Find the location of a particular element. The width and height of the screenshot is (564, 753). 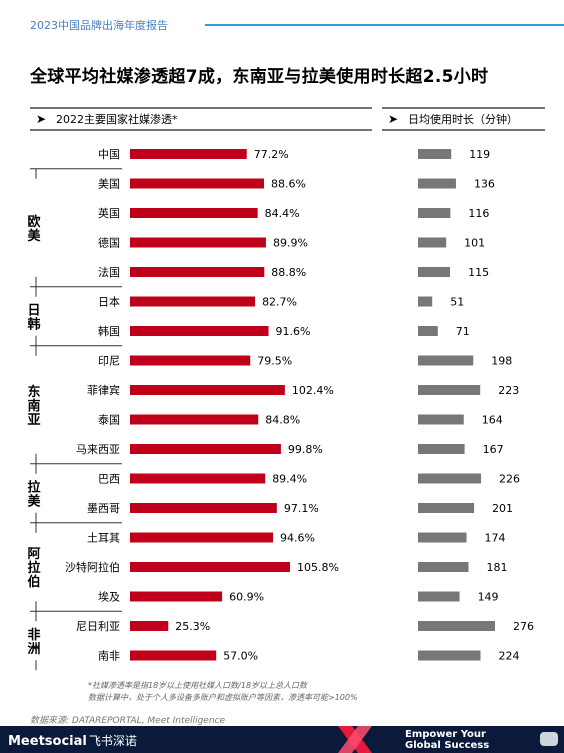

usage-value-label: 115 is located at coordinates (478, 272).